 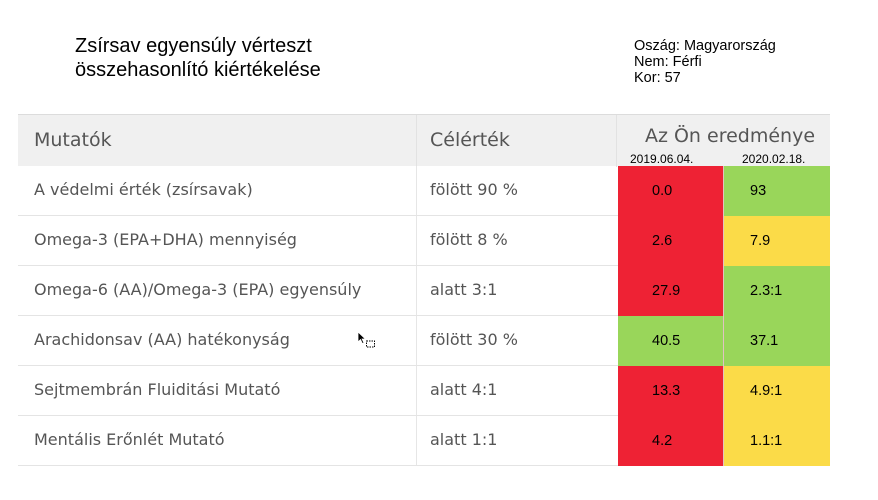 I want to click on result-first: 0.0, so click(x=671, y=191).